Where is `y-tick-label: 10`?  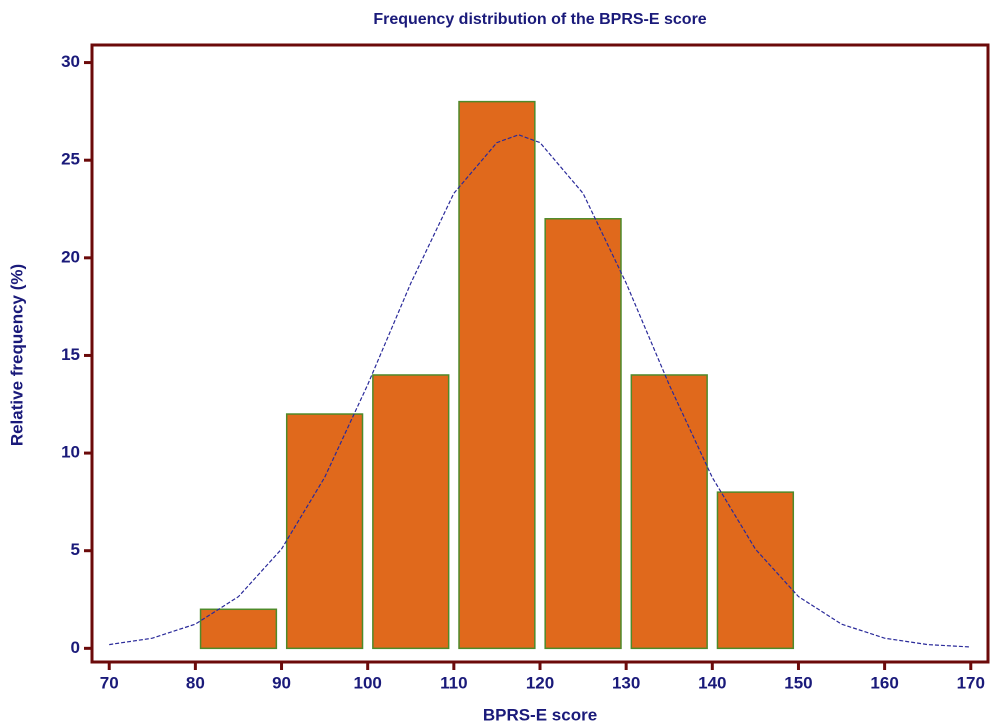 y-tick-label: 10 is located at coordinates (70, 452).